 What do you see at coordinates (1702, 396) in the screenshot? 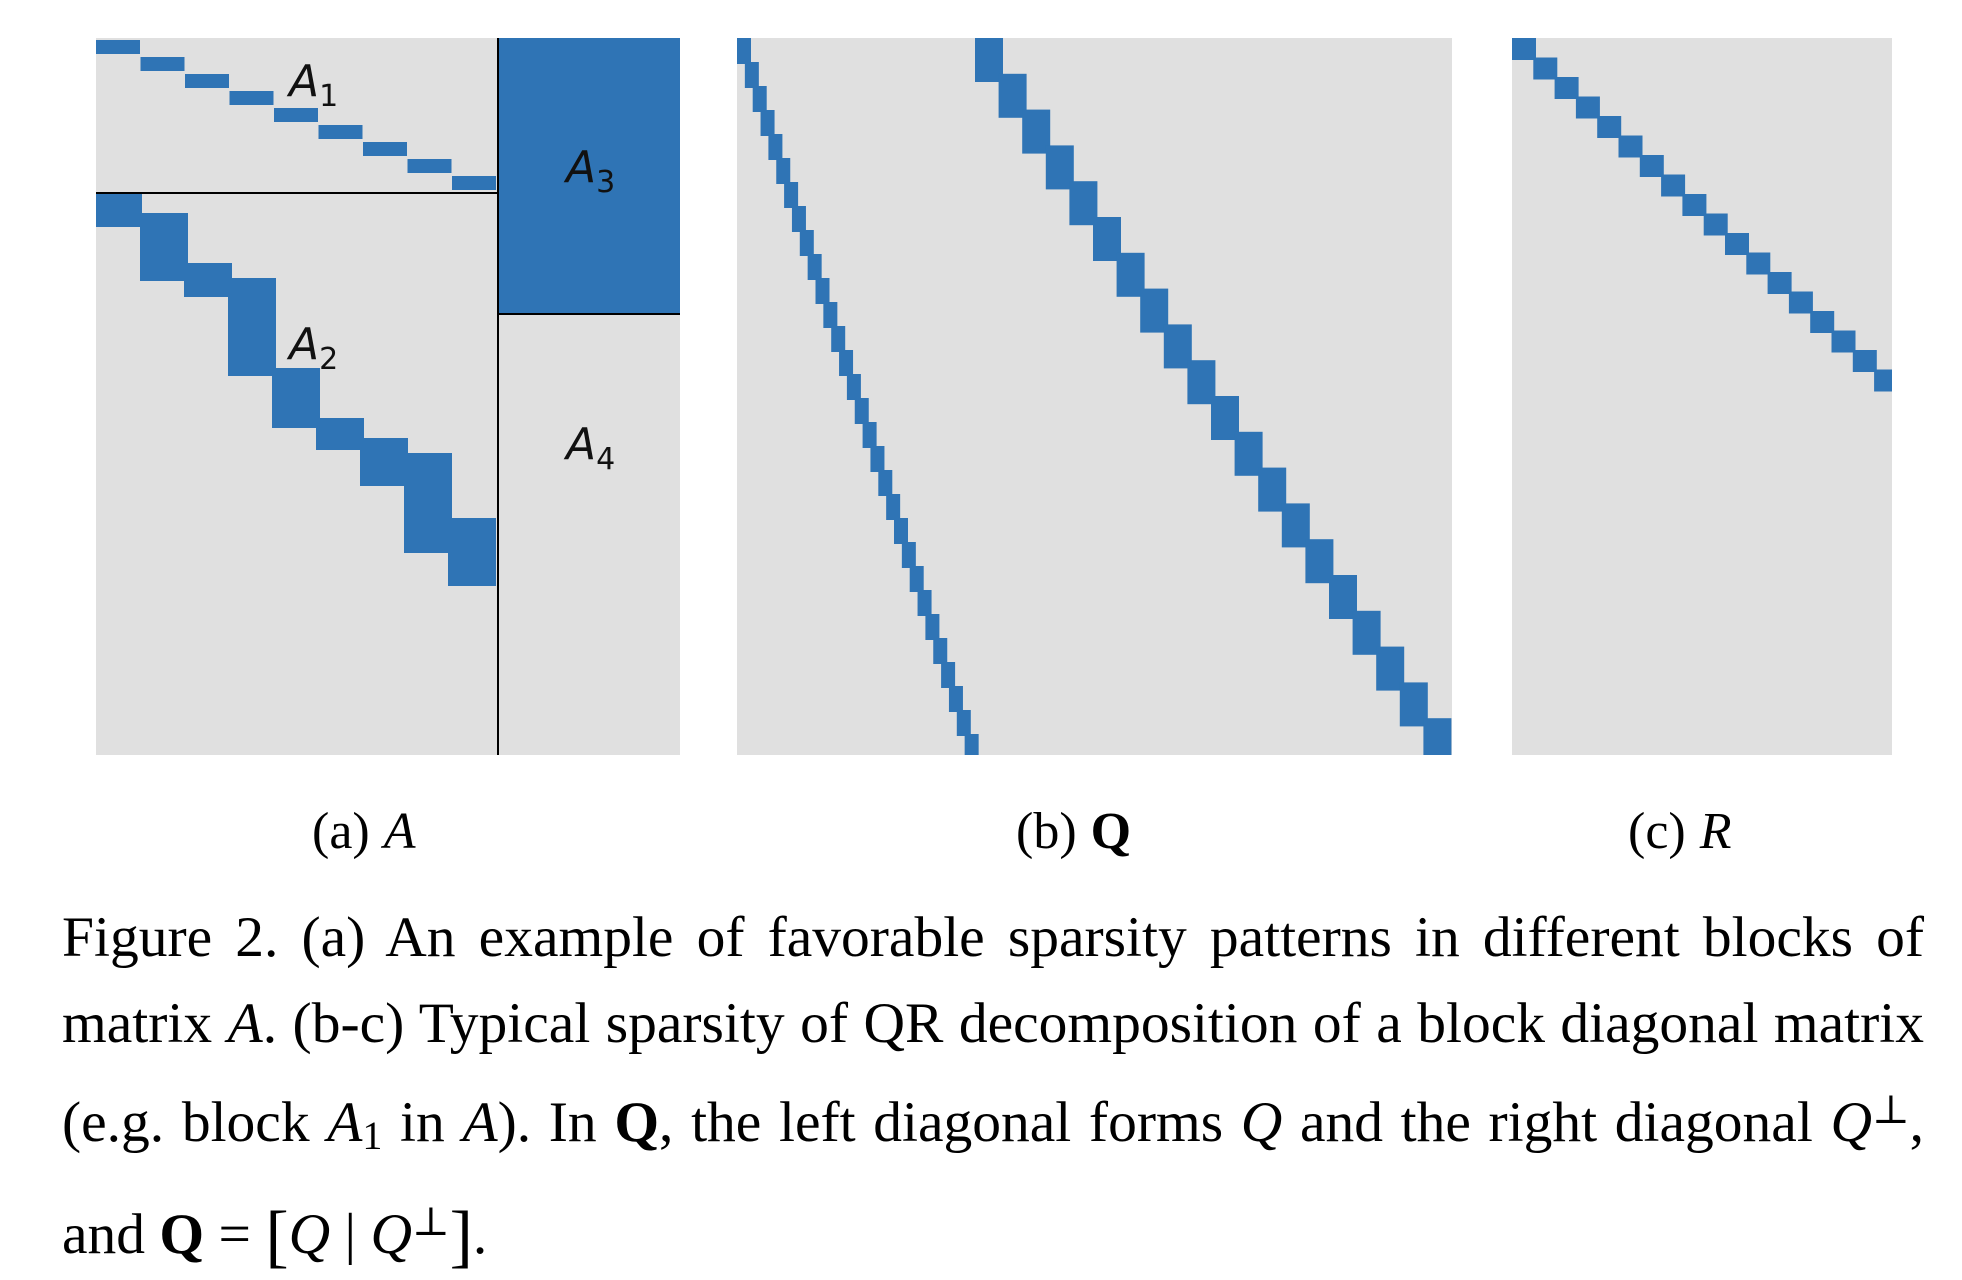
I see `matrix-r-panel` at bounding box center [1702, 396].